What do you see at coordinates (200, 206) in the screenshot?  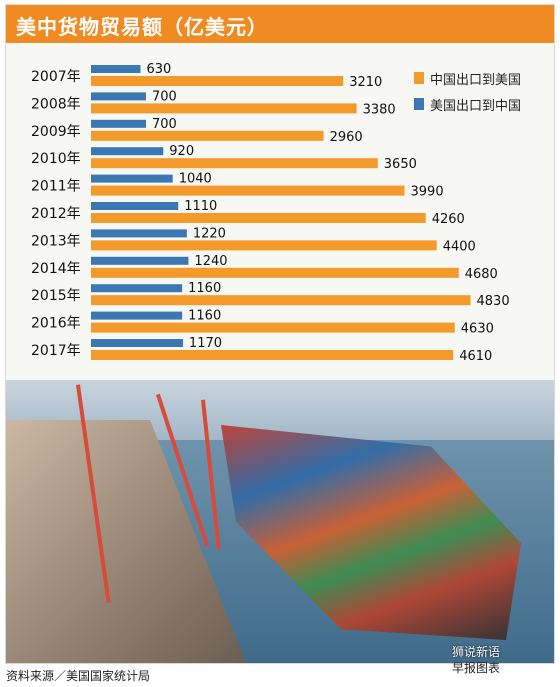 I see `data-label-us-to-china: 1110` at bounding box center [200, 206].